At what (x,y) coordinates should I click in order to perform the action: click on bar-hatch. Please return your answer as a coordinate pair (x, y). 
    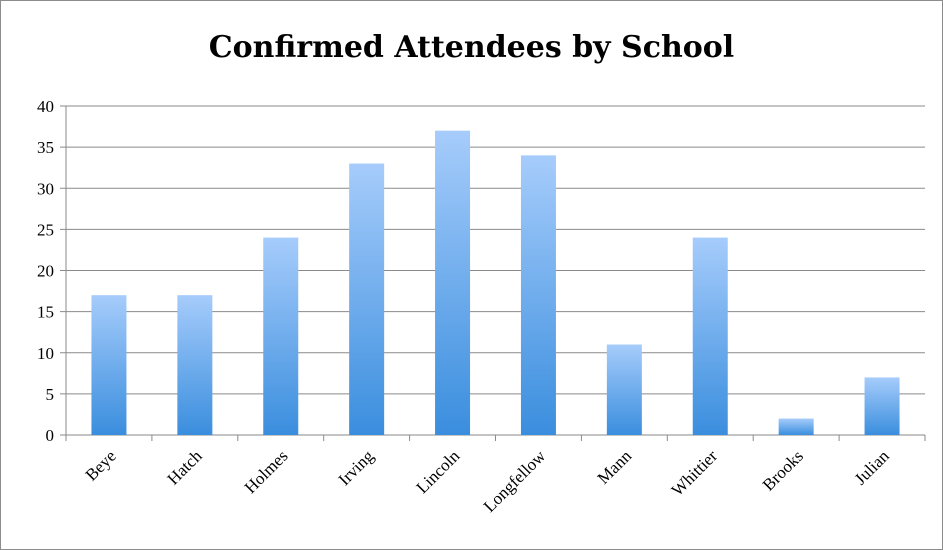
    Looking at the image, I should click on (195, 365).